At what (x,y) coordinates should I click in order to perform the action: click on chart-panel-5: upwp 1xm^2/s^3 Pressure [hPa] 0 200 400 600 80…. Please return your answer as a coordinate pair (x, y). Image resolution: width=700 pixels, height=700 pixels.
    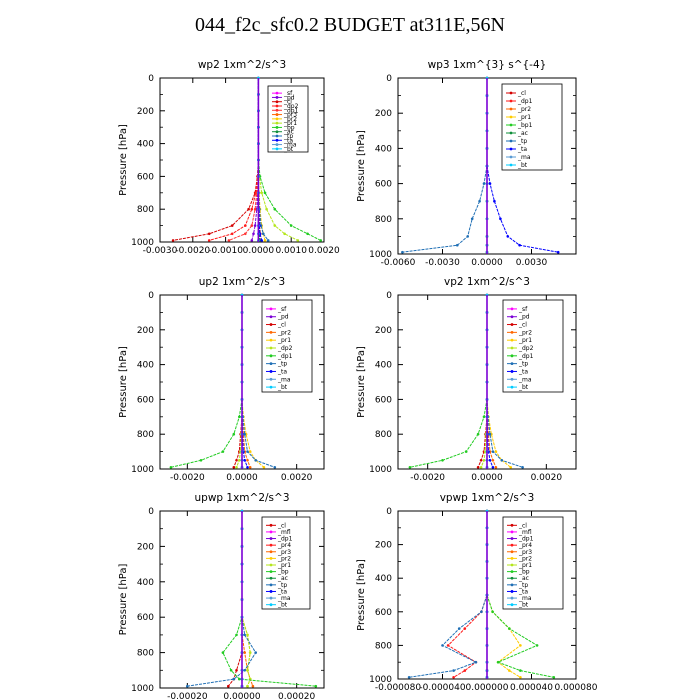
    Looking at the image, I should click on (221, 596).